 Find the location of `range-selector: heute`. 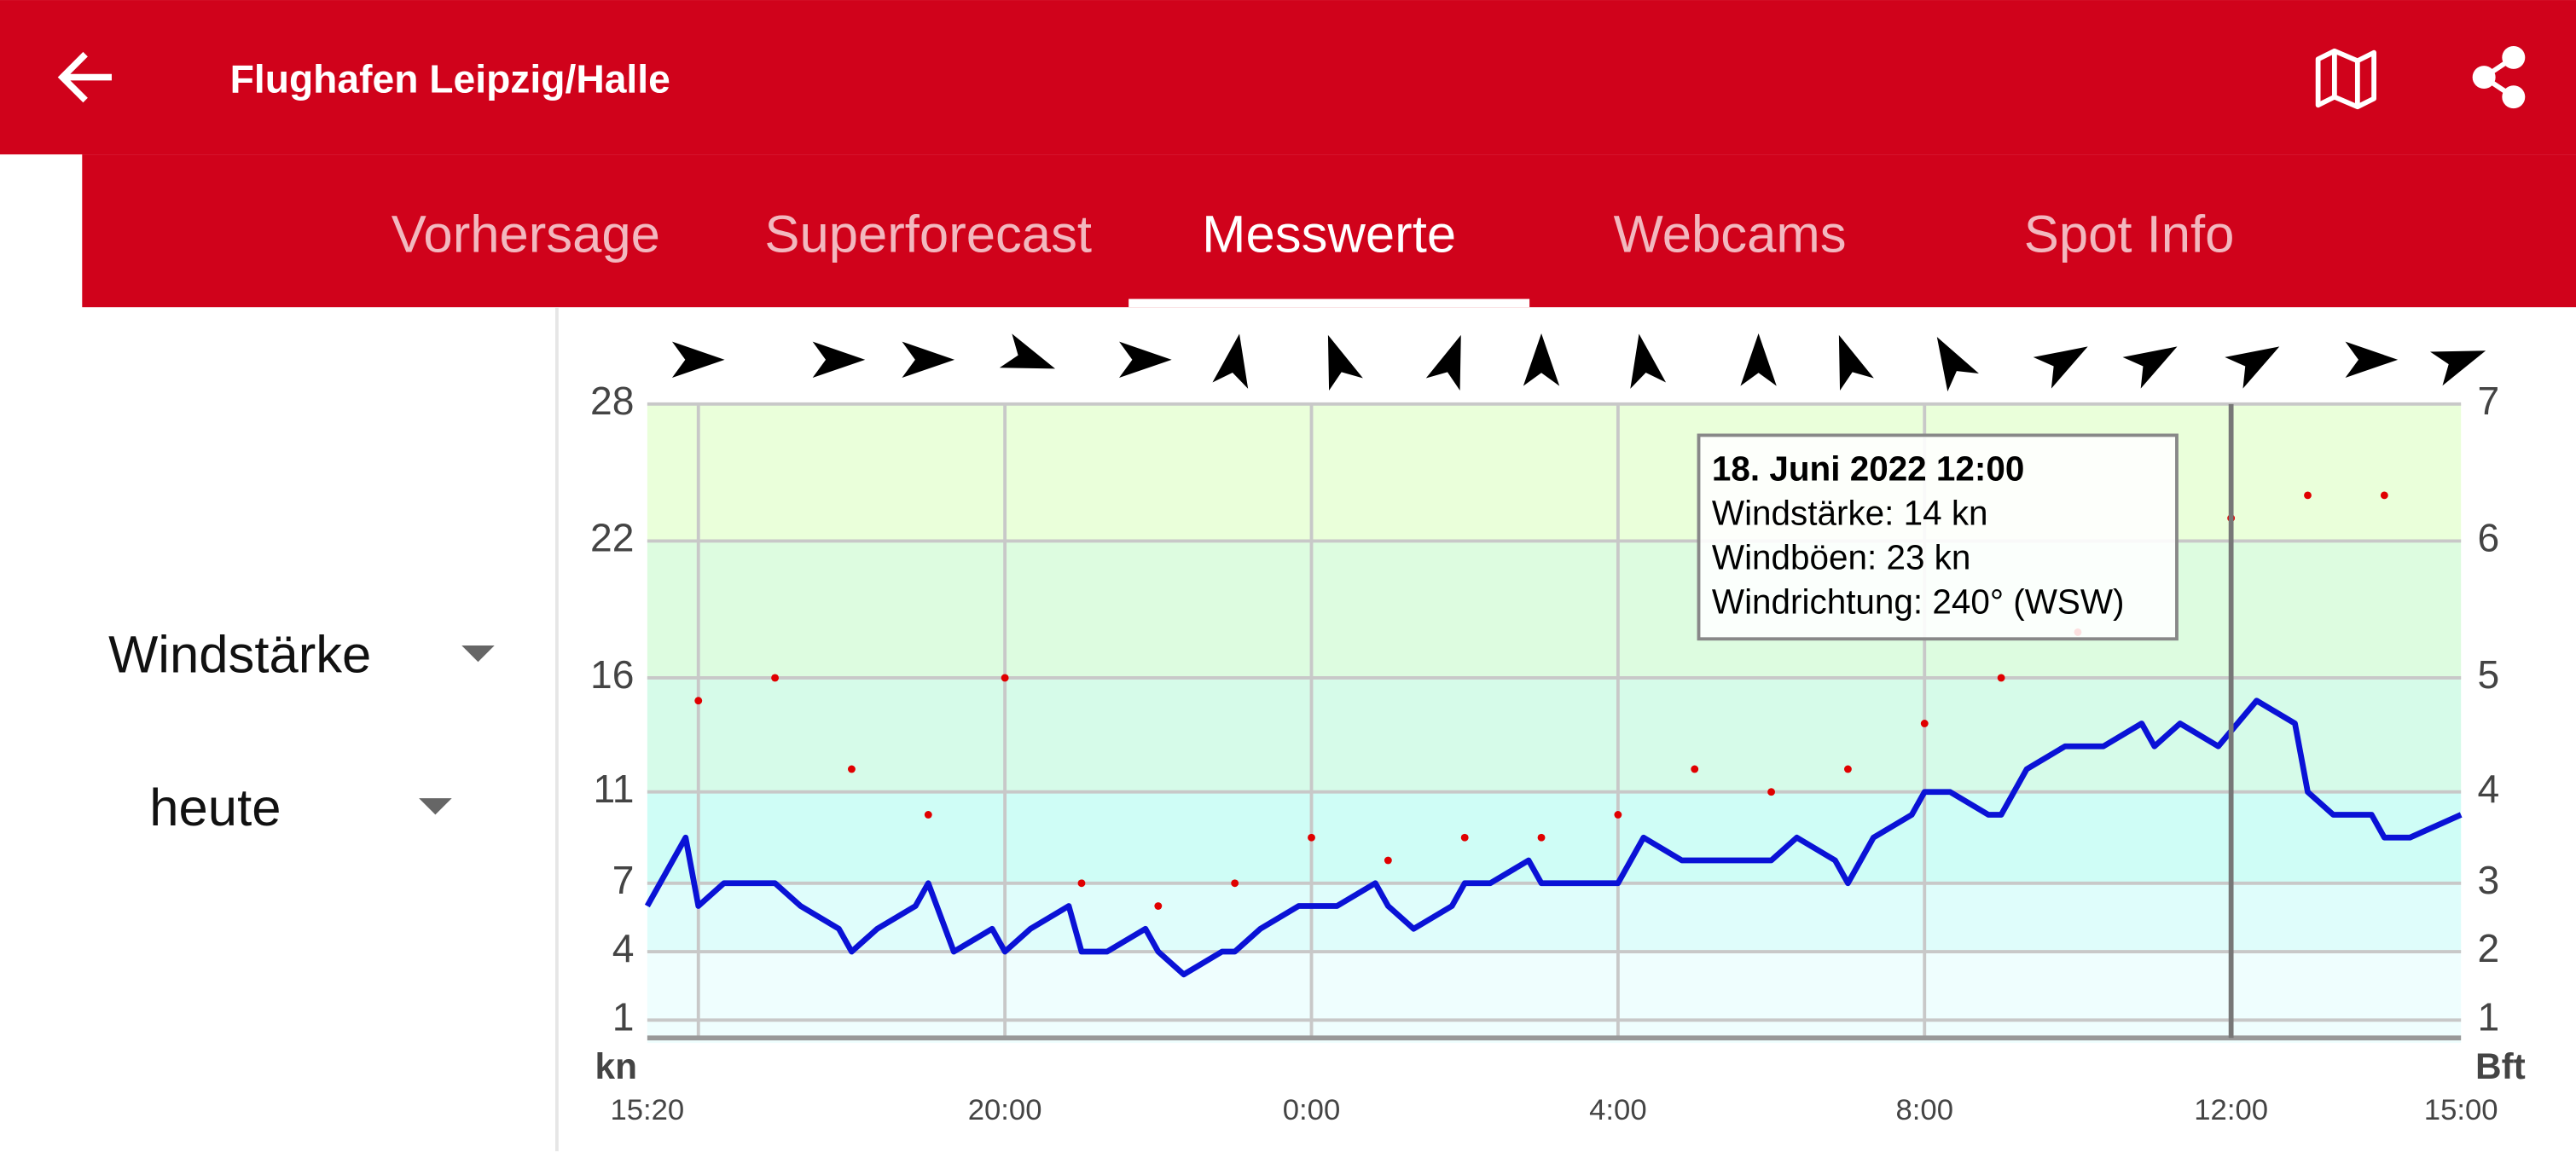

range-selector: heute is located at coordinates (215, 808).